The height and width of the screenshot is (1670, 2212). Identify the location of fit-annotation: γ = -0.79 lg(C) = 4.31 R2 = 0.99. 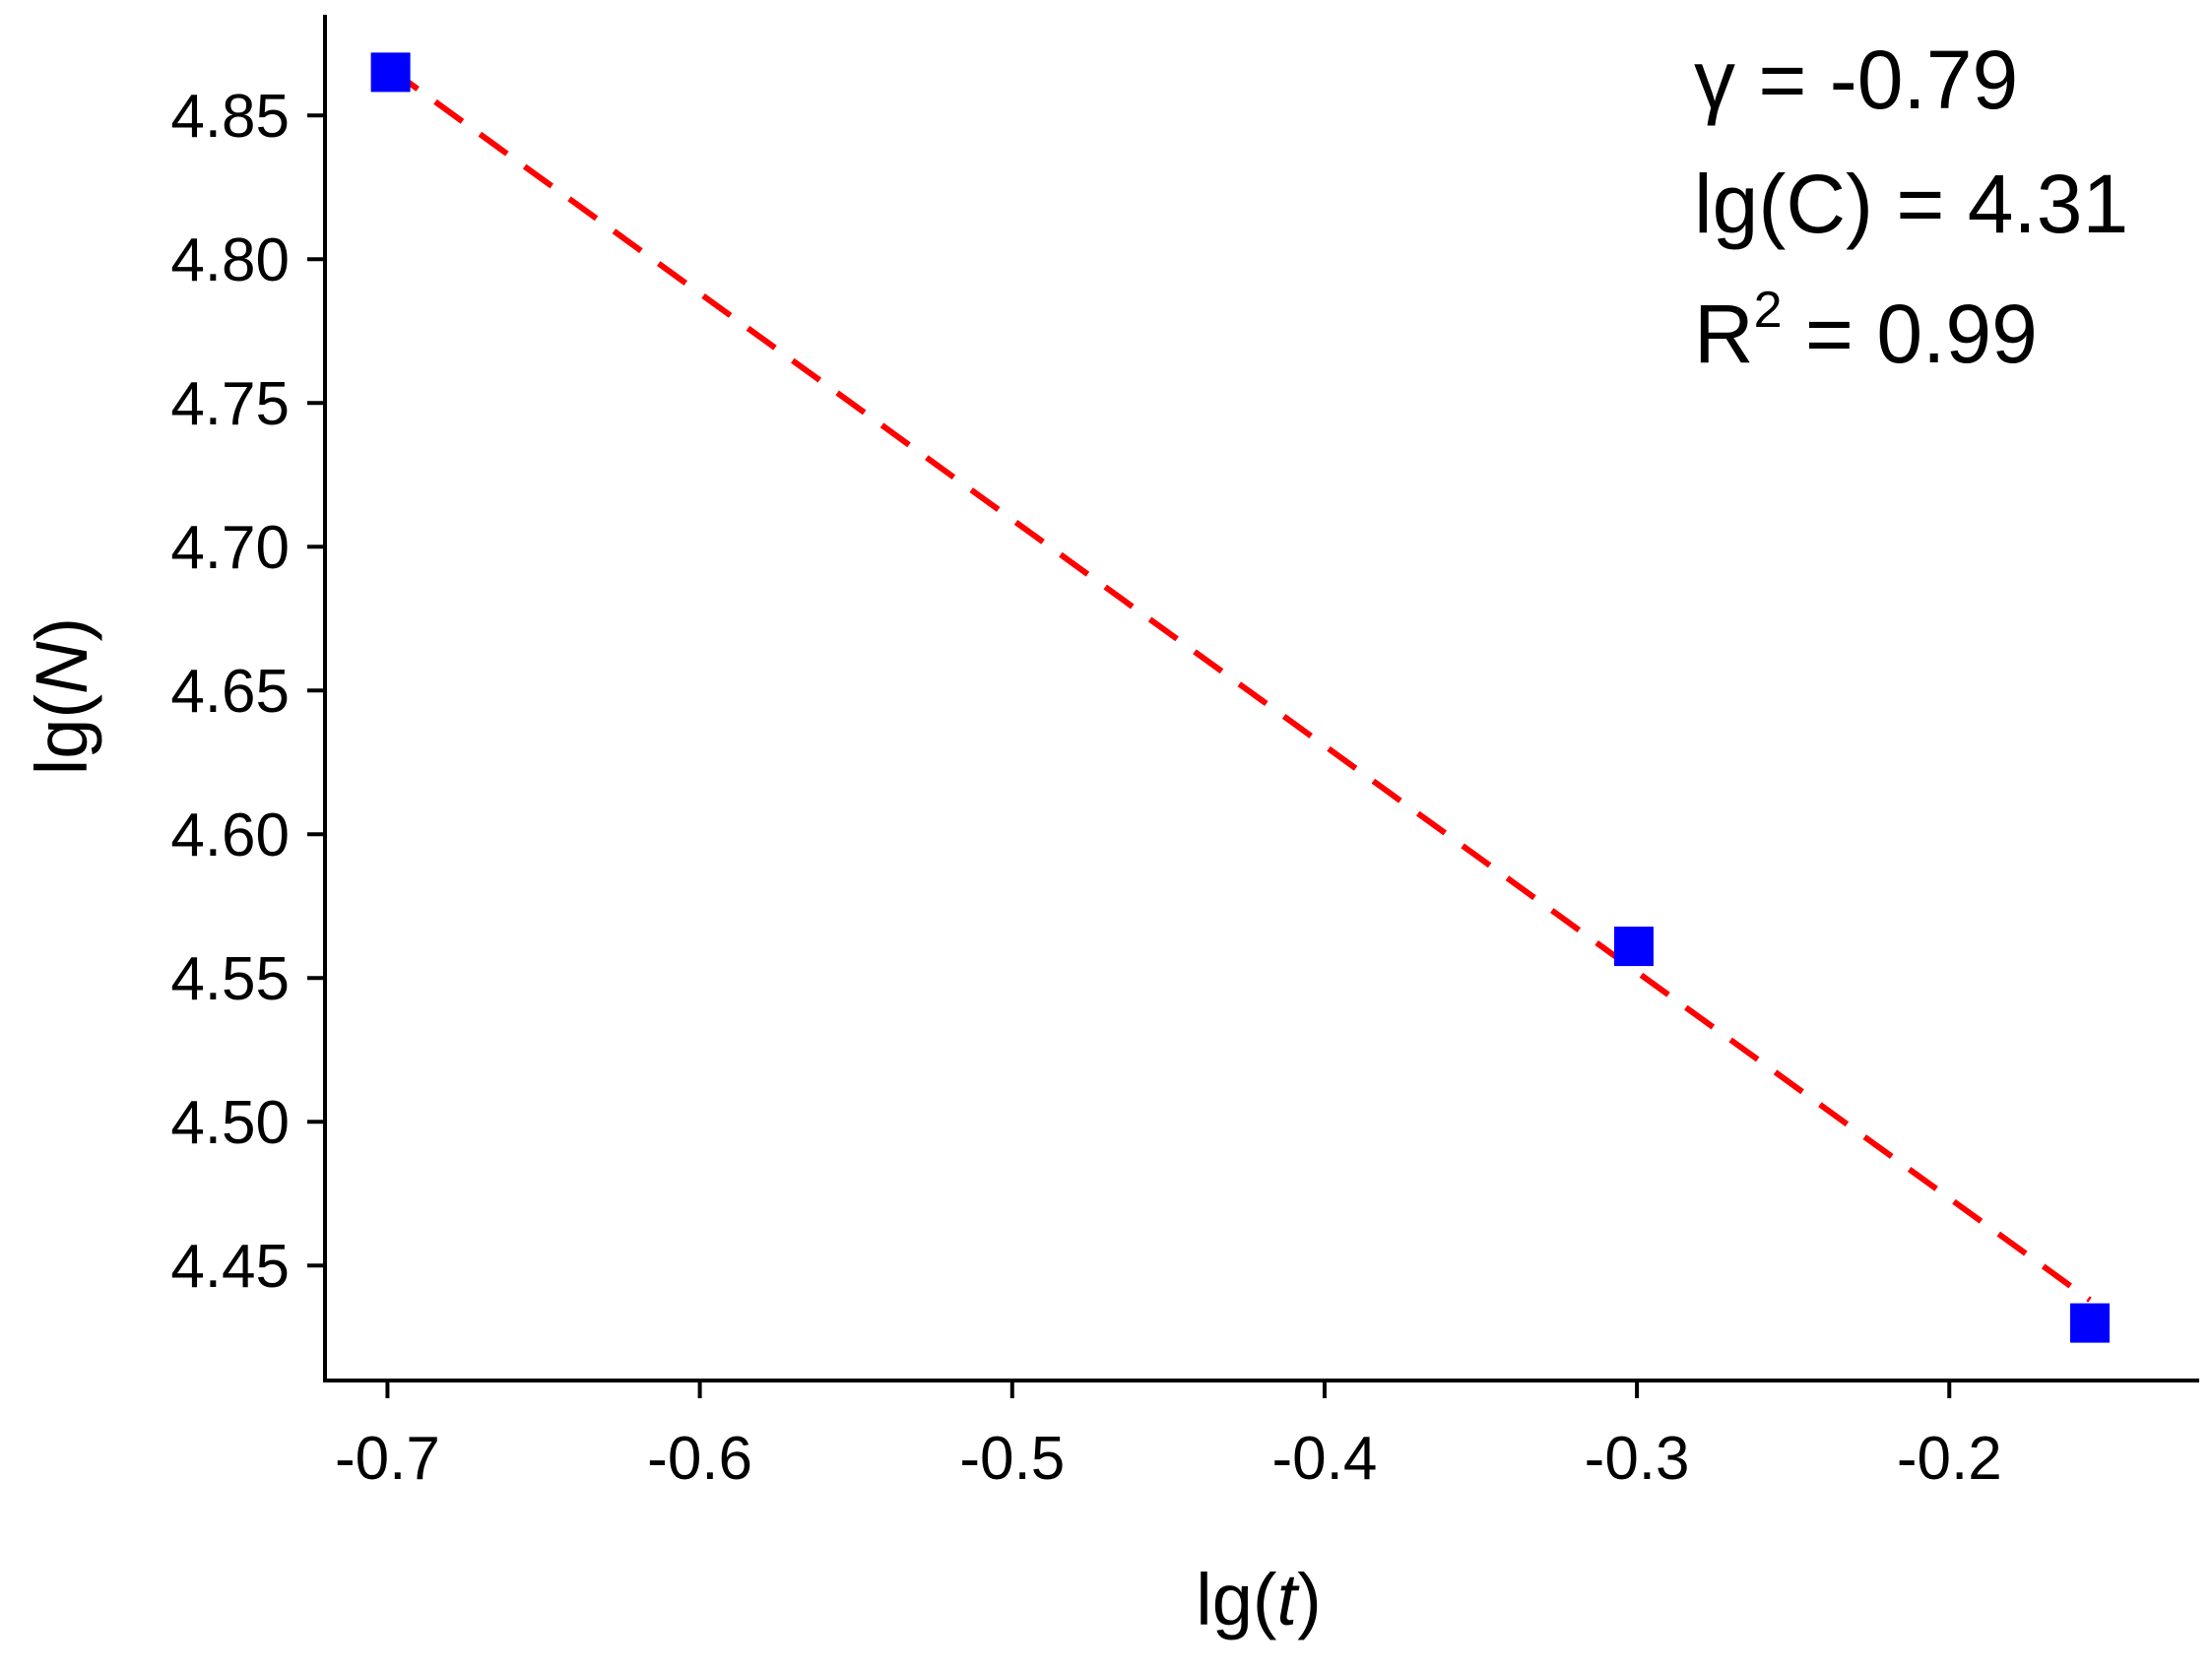
(1911, 206).